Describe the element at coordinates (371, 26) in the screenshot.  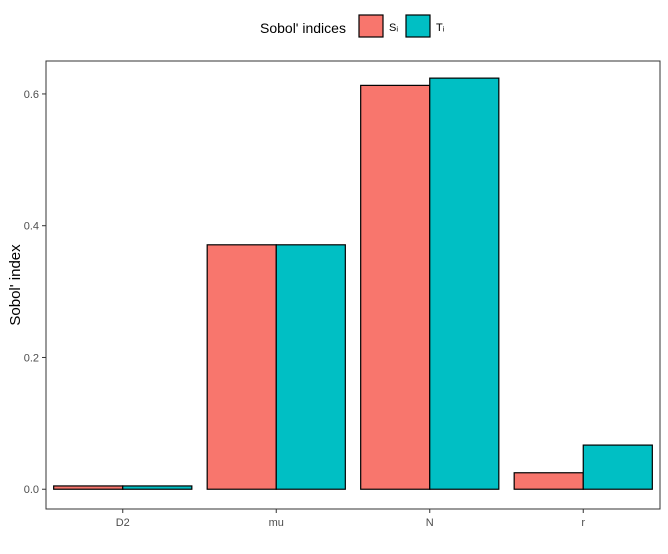
I see `legend-key-si` at that location.